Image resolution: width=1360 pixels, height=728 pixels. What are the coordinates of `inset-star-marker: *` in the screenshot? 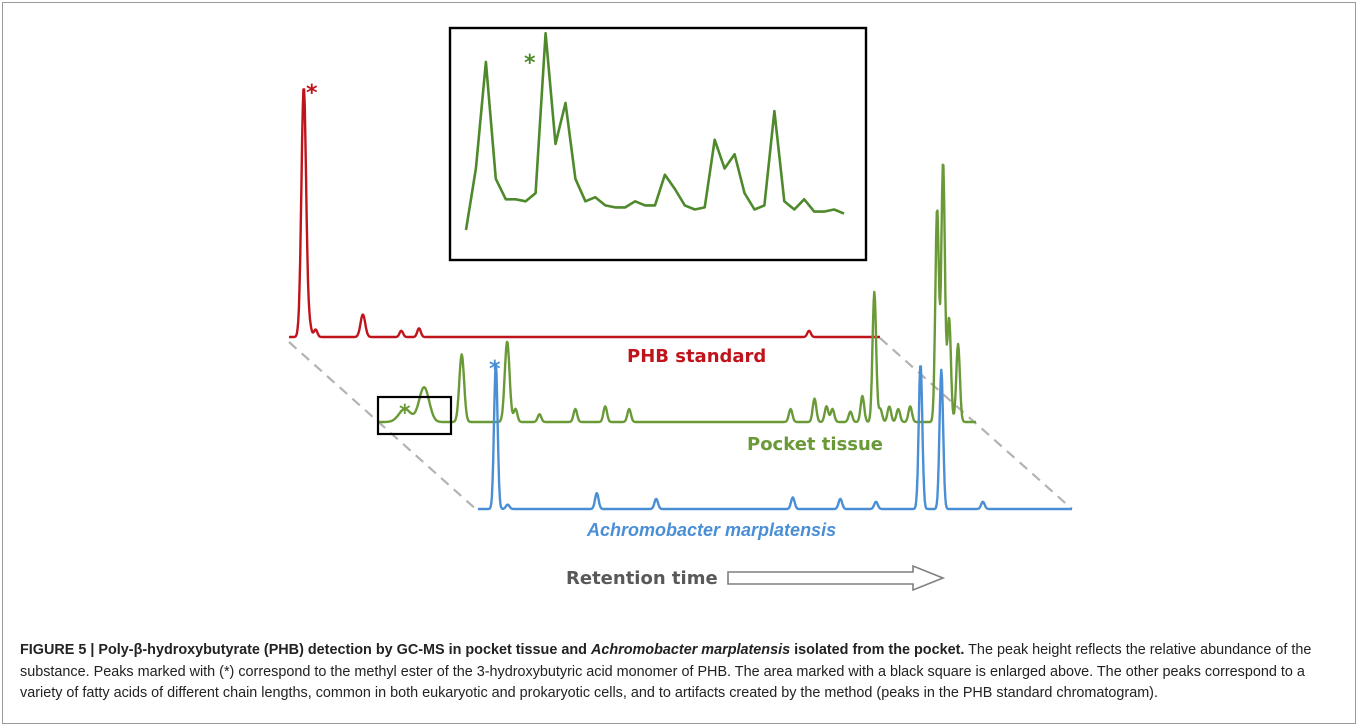 It's located at (530, 63).